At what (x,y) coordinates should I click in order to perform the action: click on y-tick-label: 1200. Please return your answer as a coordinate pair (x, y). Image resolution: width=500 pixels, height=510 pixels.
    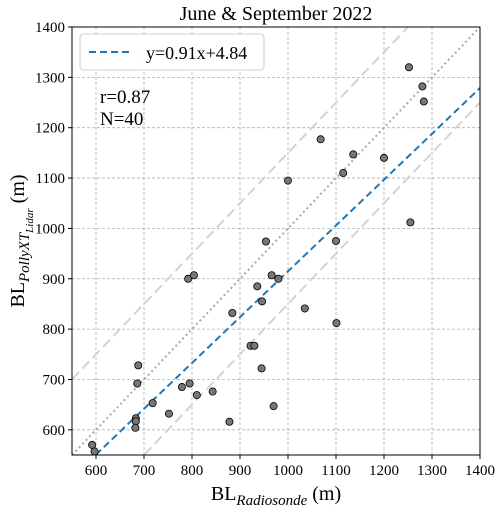
    Looking at the image, I should click on (50, 129).